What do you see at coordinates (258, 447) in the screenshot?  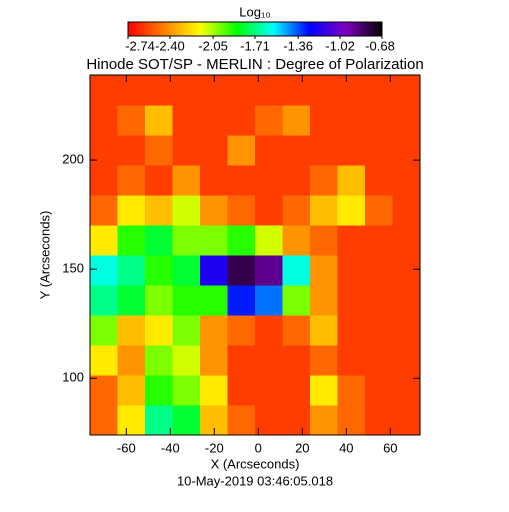 I see `x-tick-label: 0` at bounding box center [258, 447].